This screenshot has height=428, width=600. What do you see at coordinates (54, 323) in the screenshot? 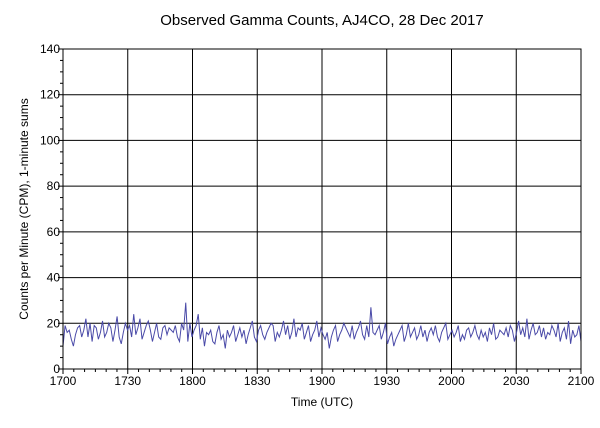
I see `y-tick-label: 20` at bounding box center [54, 323].